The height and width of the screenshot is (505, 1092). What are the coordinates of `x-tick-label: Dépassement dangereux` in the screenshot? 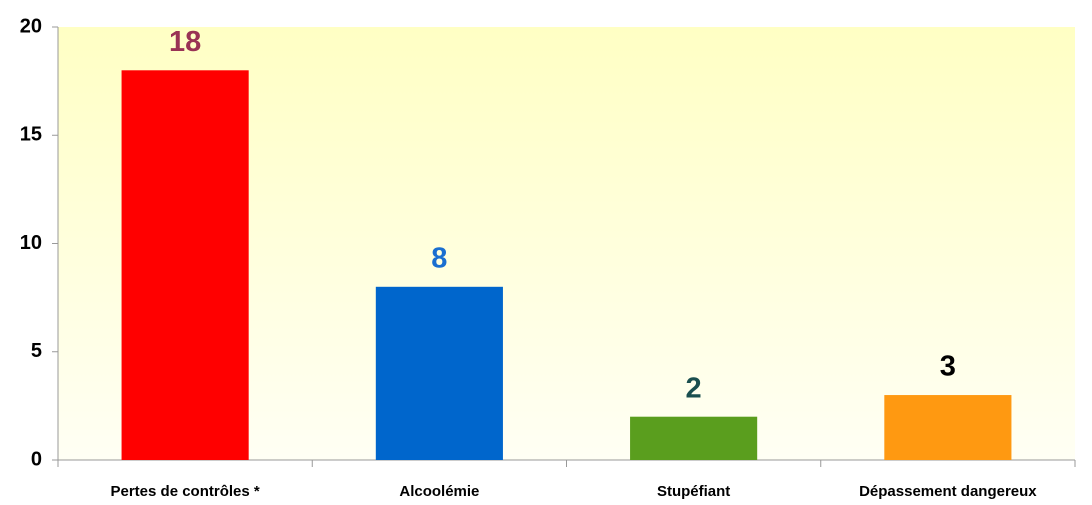 It's located at (948, 491).